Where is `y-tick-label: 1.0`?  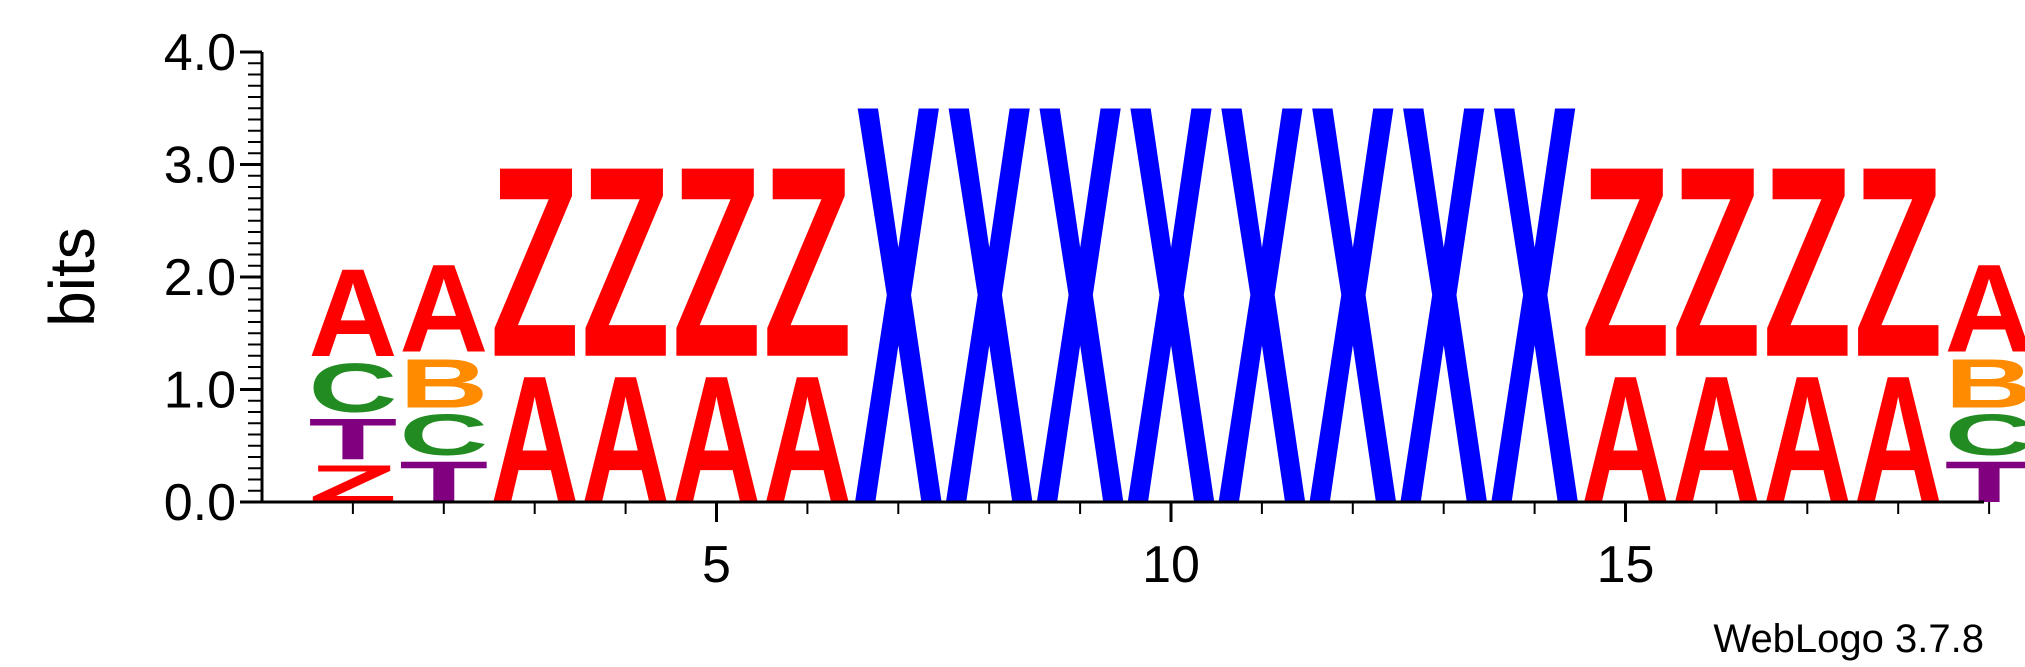 y-tick-label: 1.0 is located at coordinates (200, 391).